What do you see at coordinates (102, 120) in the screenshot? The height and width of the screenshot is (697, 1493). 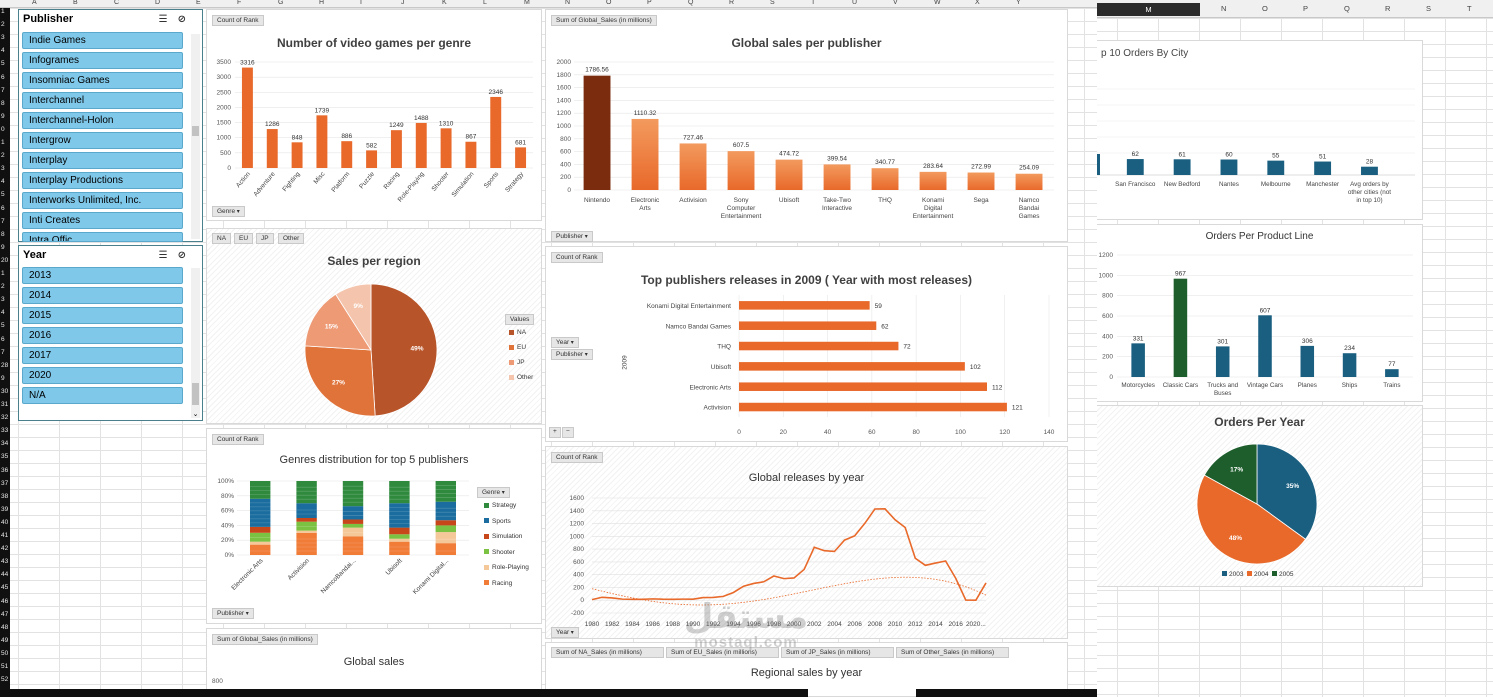 I see `slicer-item-publisher: Interchannel-Holon` at bounding box center [102, 120].